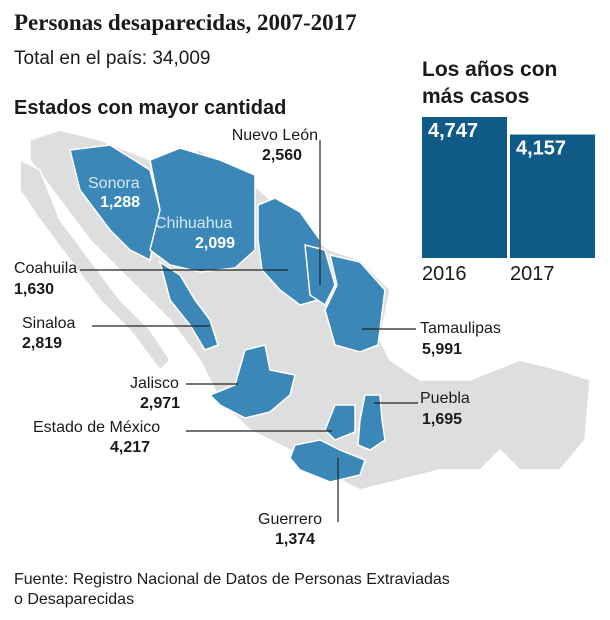  What do you see at coordinates (45, 268) in the screenshot?
I see `state-name: Coahuila` at bounding box center [45, 268].